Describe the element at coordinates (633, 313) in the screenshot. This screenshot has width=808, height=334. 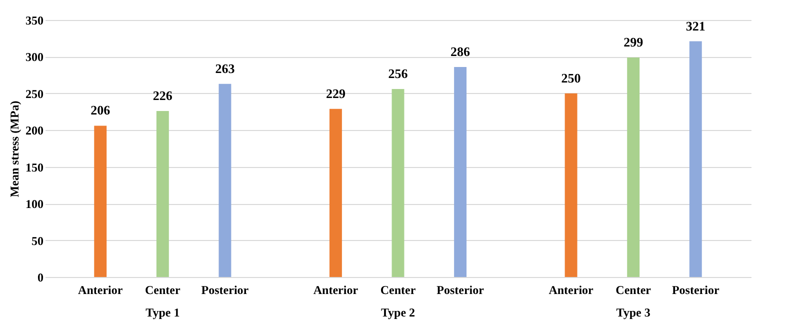
I see `x-tick-label: Type 3` at that location.